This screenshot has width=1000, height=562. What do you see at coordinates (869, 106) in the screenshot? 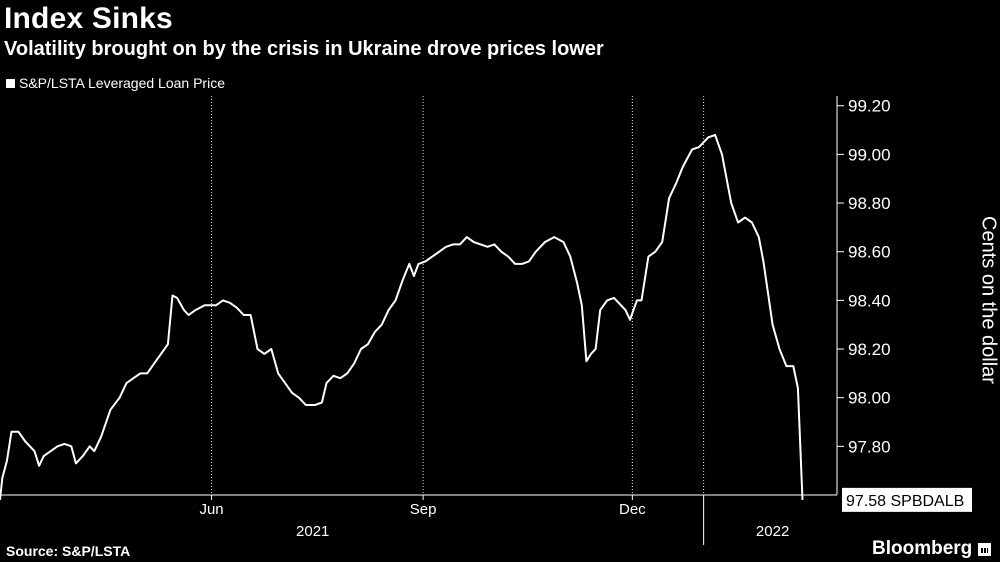
I see `y-tick-label: 99.20` at bounding box center [869, 106].